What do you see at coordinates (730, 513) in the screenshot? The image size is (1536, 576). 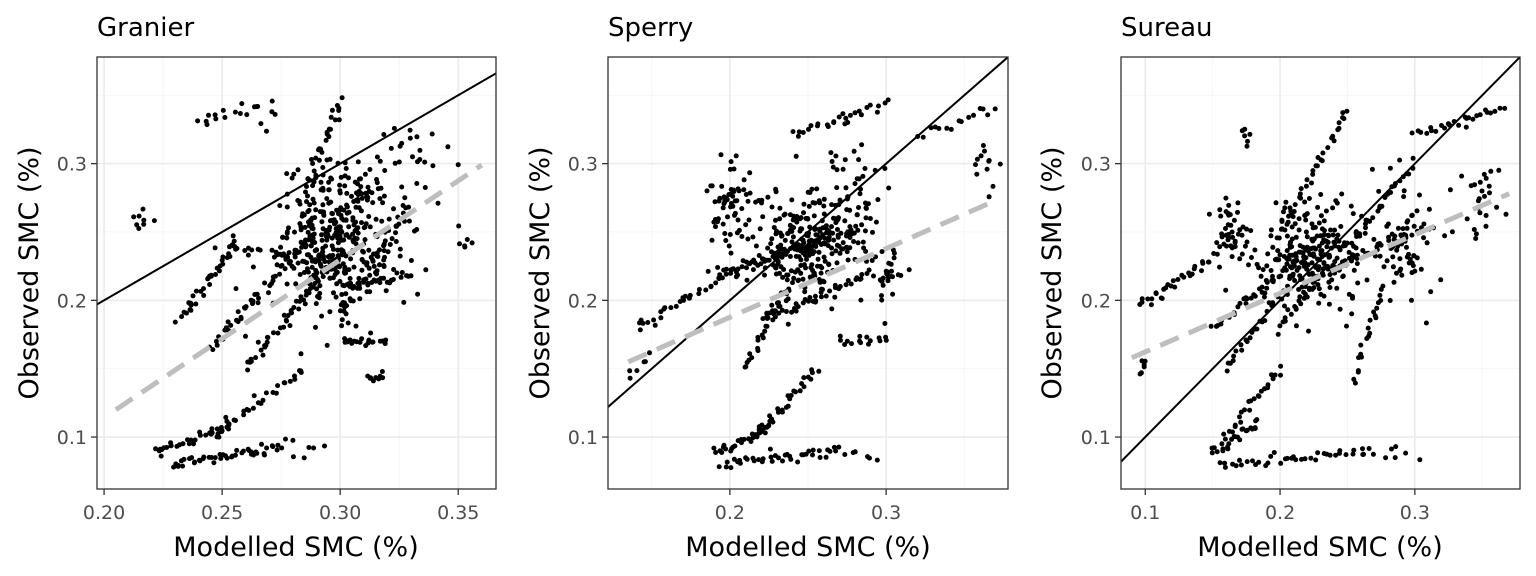 I see `x-tick-label: 0.2` at bounding box center [730, 513].